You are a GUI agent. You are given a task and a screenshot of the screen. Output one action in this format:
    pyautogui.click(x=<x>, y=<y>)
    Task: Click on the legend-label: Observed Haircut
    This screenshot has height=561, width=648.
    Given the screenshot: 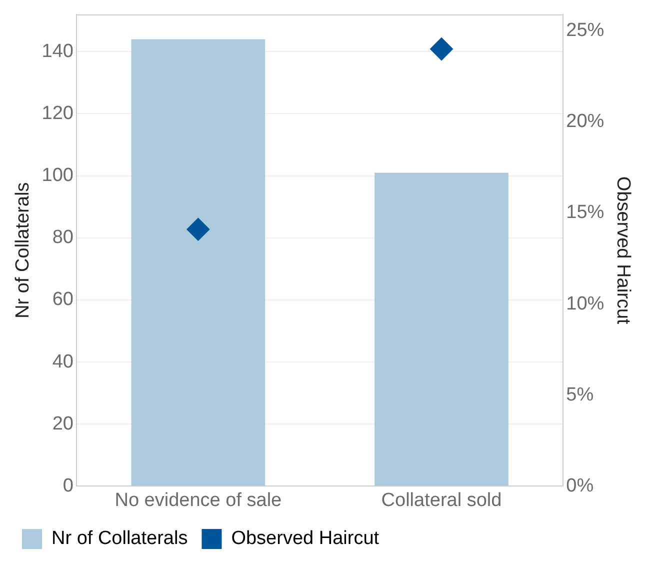 What is the action you would take?
    pyautogui.click(x=305, y=539)
    